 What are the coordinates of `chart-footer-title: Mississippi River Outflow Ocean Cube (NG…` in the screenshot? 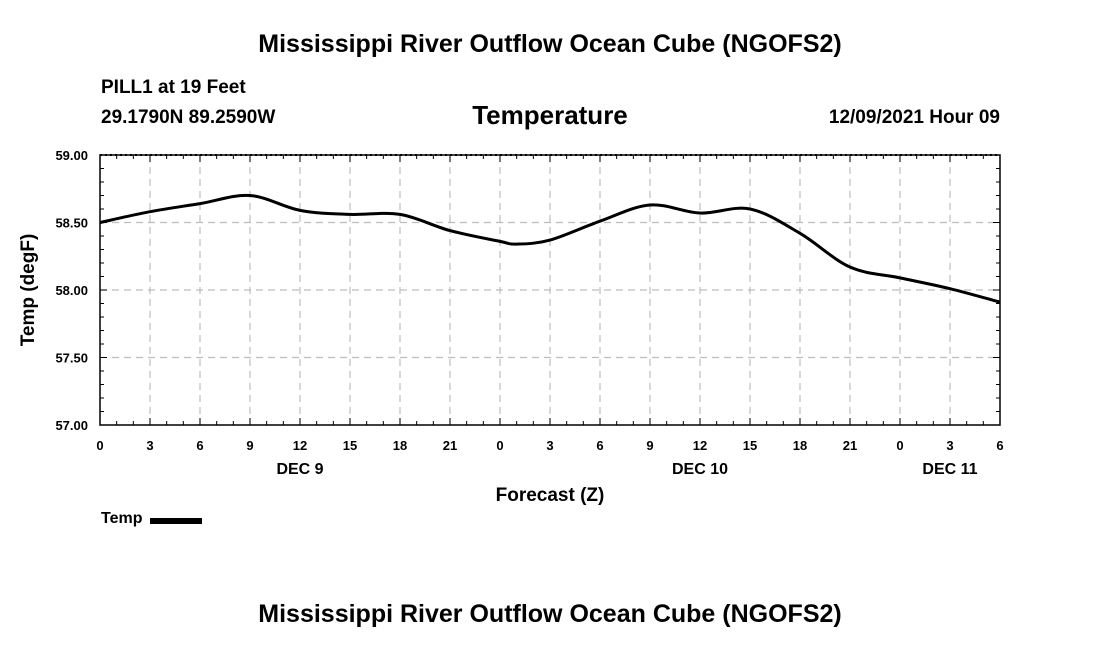 It's located at (550, 614).